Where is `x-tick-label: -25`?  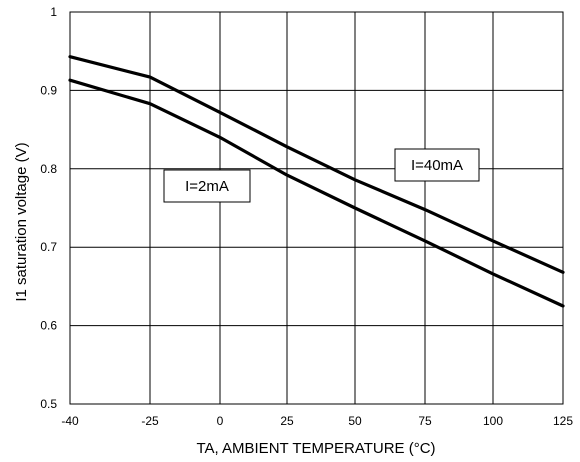
x-tick-label: -25 is located at coordinates (150, 421).